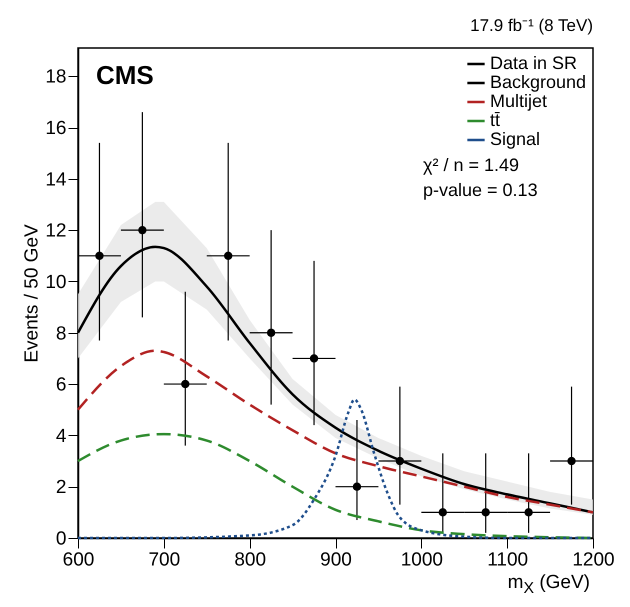 This screenshot has height=607, width=630. What do you see at coordinates (480, 190) in the screenshot?
I see `annotation: p-value = 0.13` at bounding box center [480, 190].